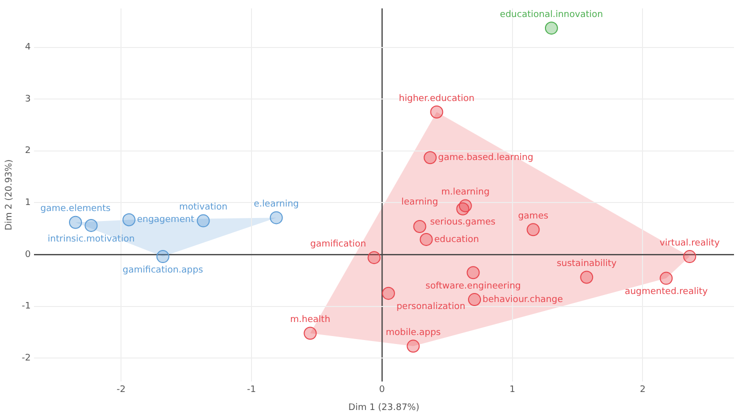 The image size is (741, 417). What do you see at coordinates (276, 205) in the screenshot?
I see `annotation: e.learning` at bounding box center [276, 205].